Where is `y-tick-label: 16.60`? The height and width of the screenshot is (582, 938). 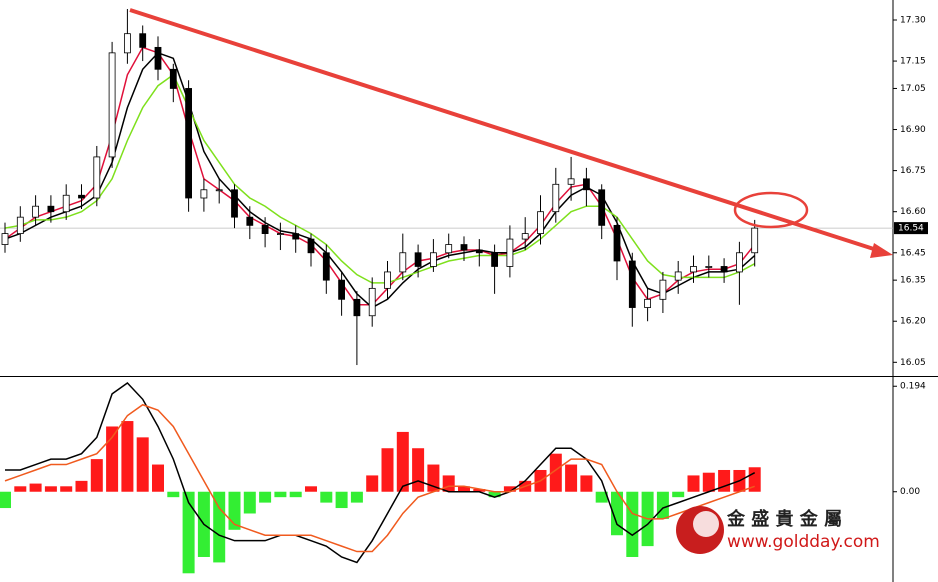 y-tick-label: 16.60 is located at coordinates (913, 212).